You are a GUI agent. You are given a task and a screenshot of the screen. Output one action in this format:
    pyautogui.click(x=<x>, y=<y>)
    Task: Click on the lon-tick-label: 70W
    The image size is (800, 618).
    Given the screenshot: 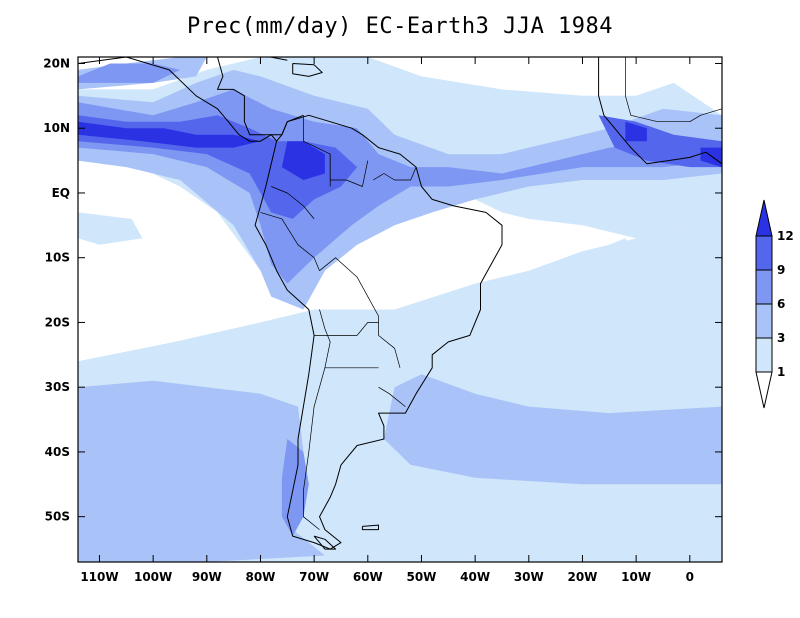 What is the action you would take?
    pyautogui.click(x=314, y=577)
    